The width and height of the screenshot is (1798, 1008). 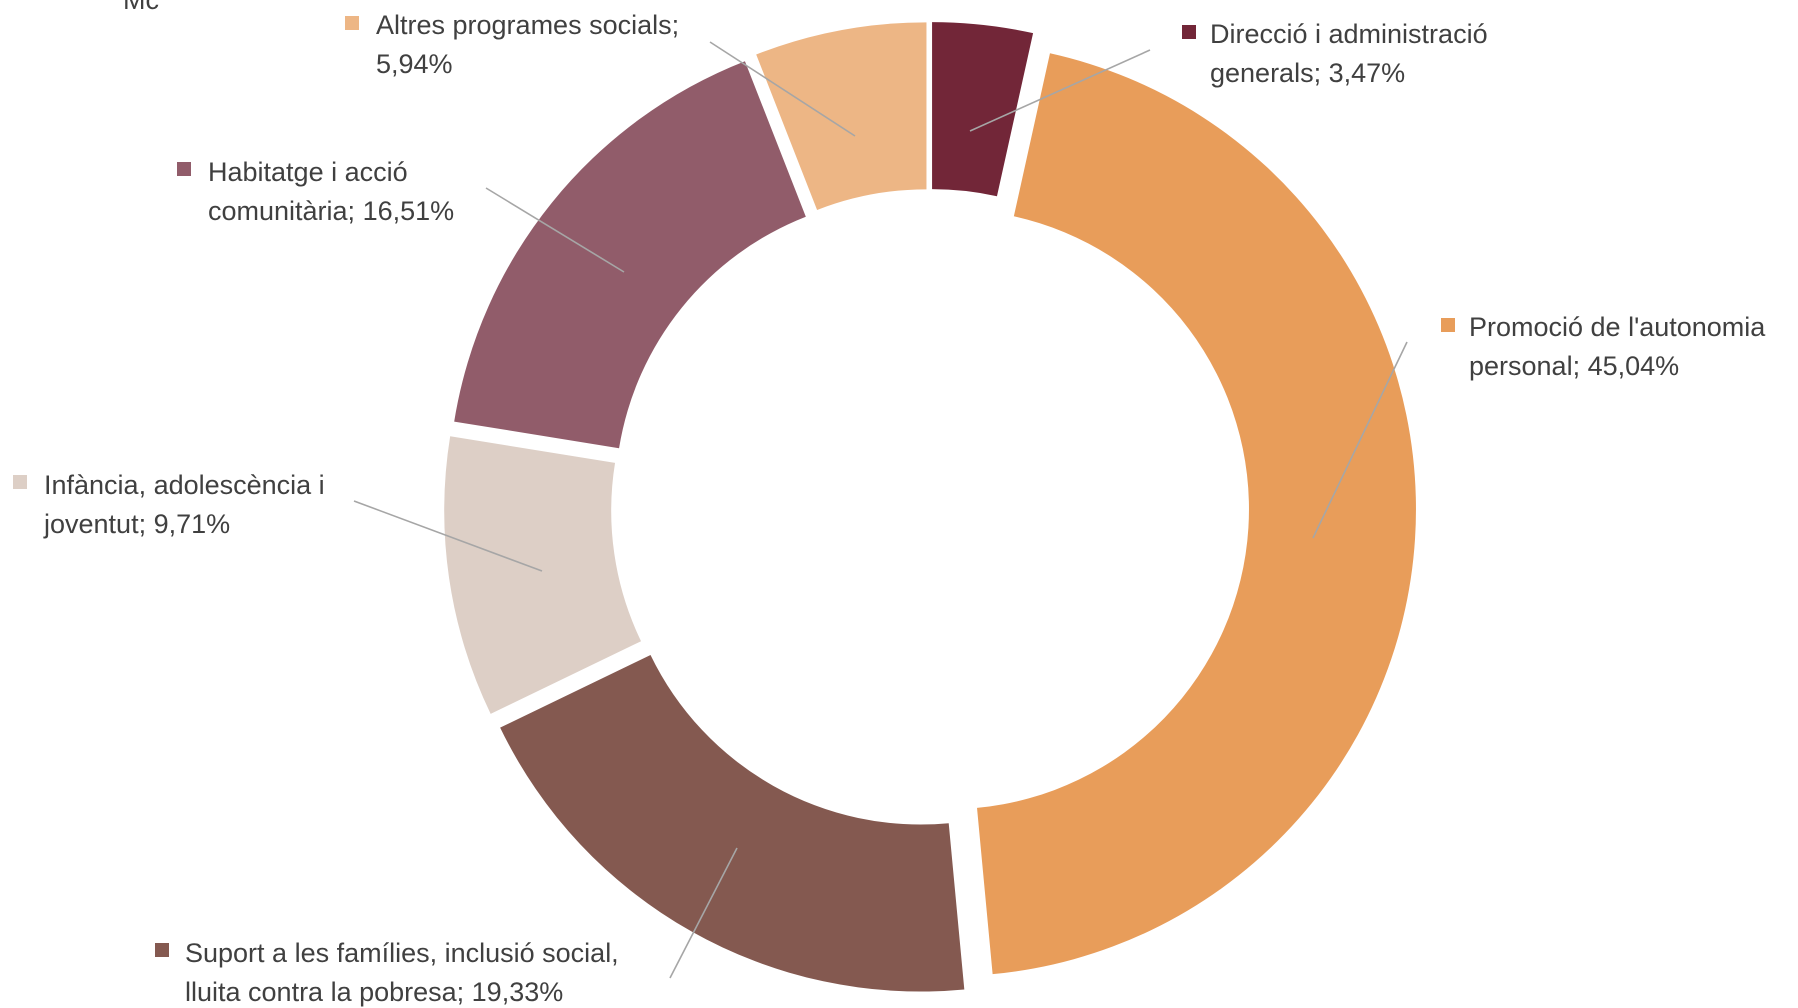 I want to click on data-label-2-line-2: personal; 45,04%, so click(x=1574, y=366).